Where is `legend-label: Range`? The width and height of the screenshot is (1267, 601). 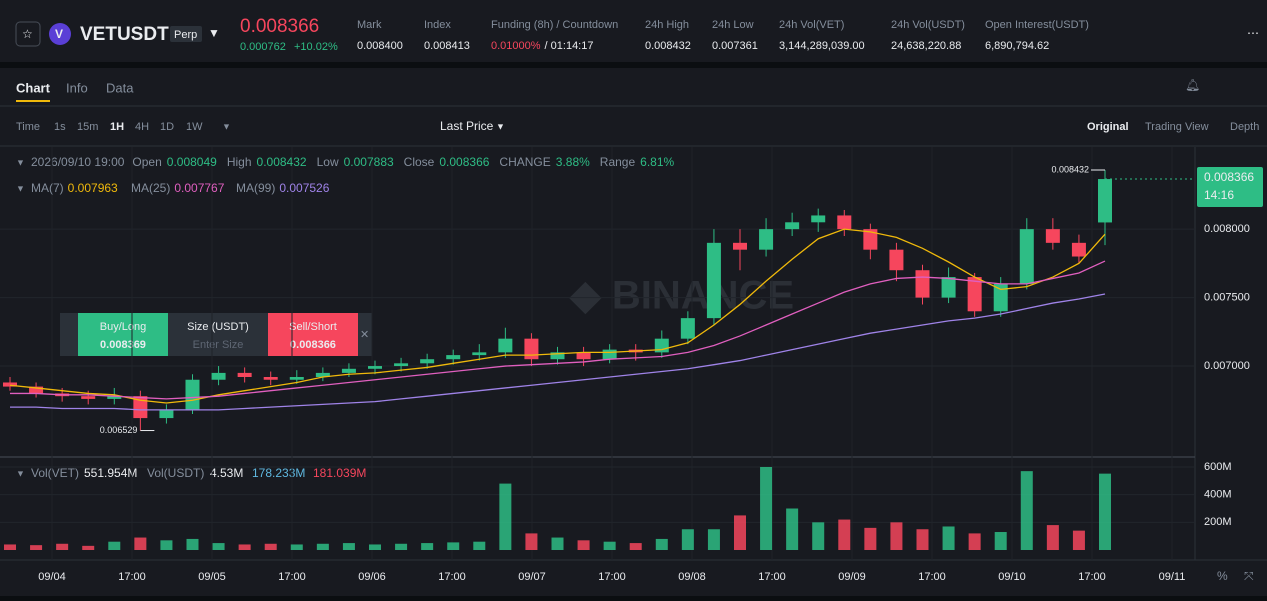
legend-label: Range is located at coordinates (618, 162).